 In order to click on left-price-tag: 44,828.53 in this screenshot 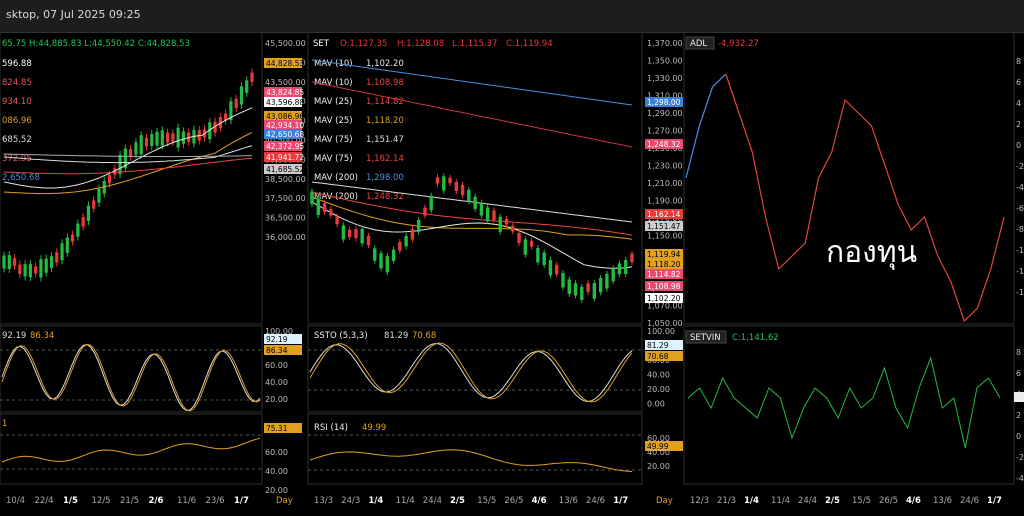, I will do `click(284, 63)`.